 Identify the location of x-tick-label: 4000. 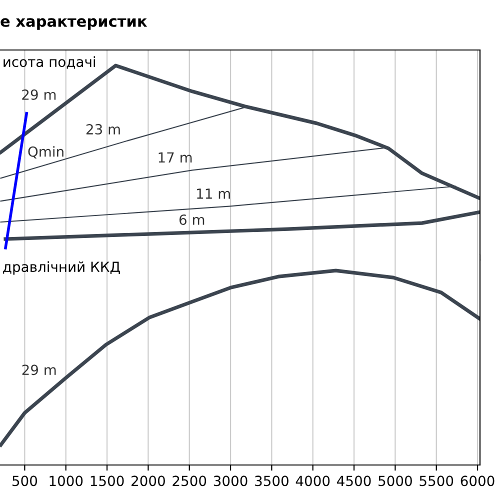
(313, 481).